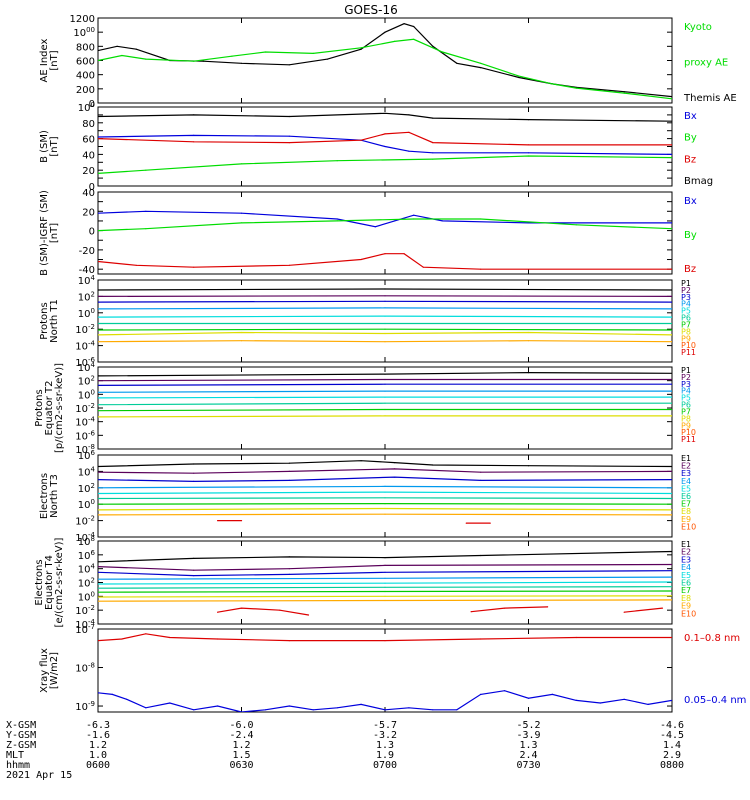  I want to click on footer-value: 1.9, so click(385, 755).